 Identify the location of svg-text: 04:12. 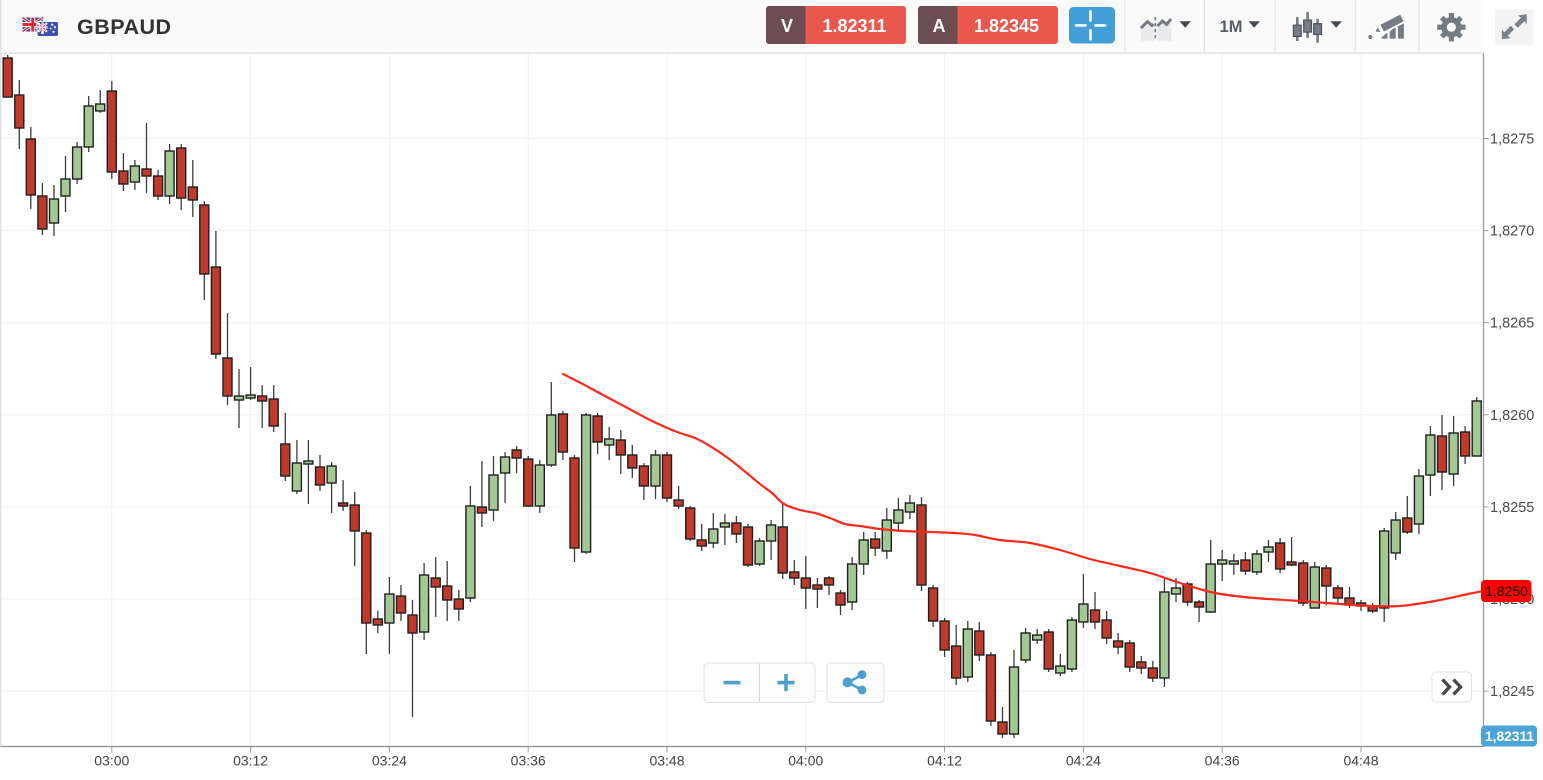
(944, 761).